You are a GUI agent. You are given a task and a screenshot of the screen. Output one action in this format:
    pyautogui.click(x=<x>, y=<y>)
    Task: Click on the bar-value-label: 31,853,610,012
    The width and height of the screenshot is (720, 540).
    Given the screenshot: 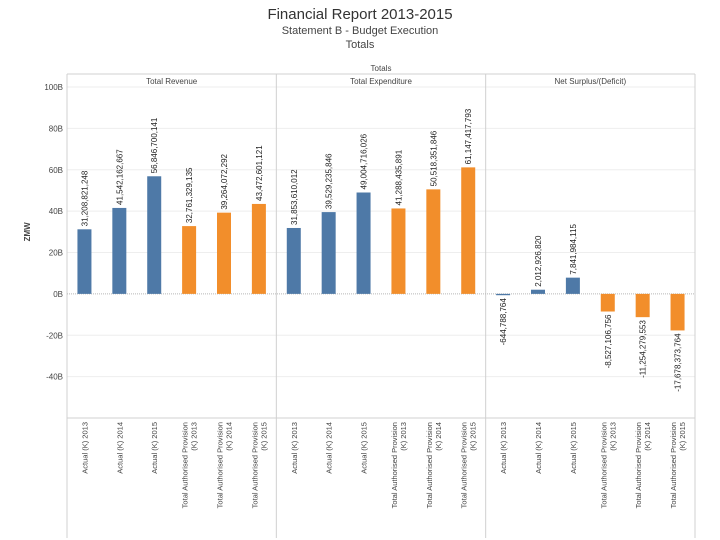 What is the action you would take?
    pyautogui.click(x=294, y=197)
    